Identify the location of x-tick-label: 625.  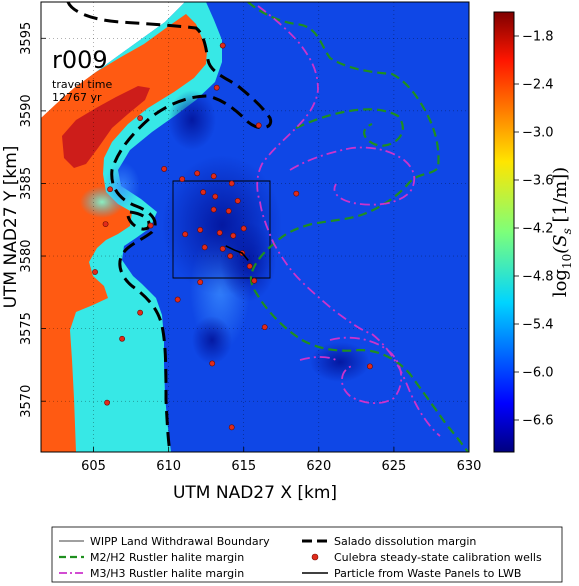
(393, 466).